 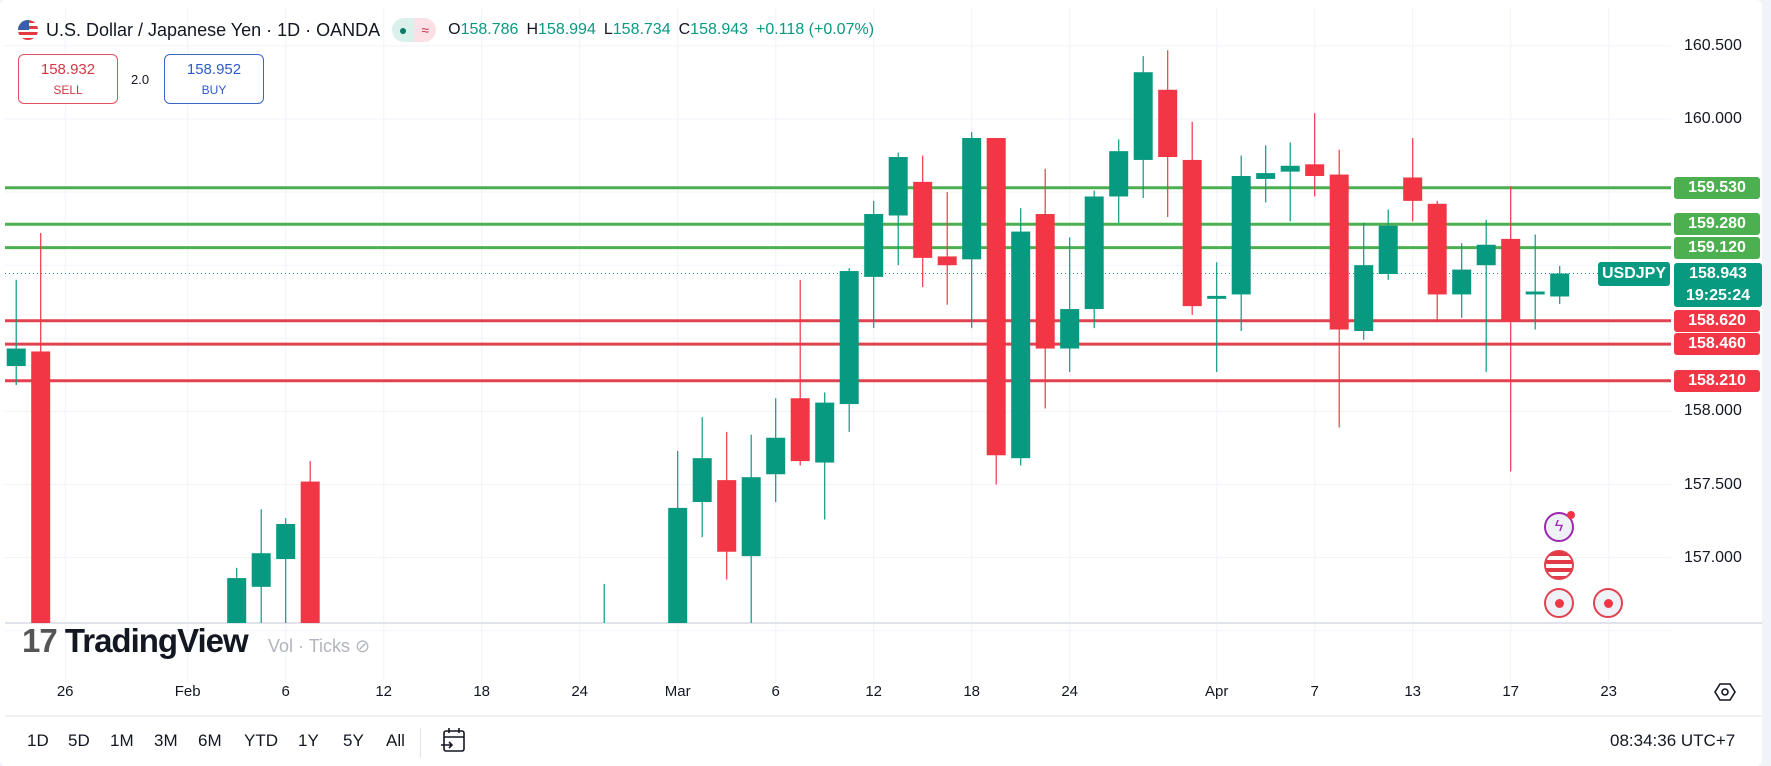 I want to click on buy-price: 158.952, so click(x=214, y=69).